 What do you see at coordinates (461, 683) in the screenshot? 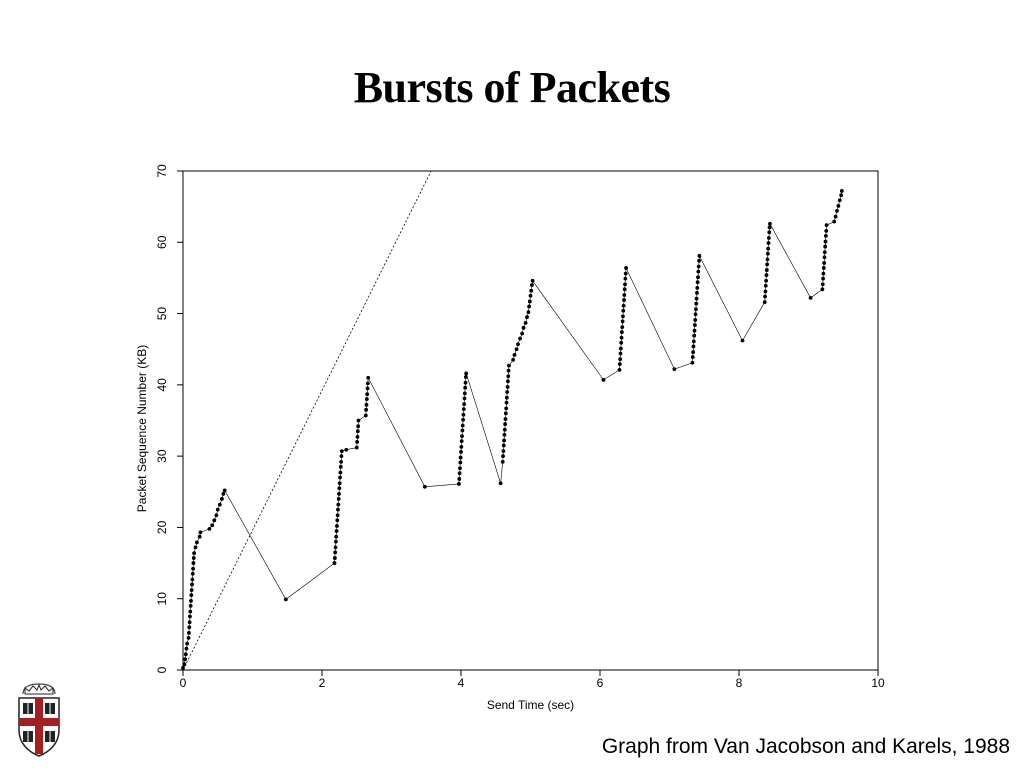
I see `x-tick-label: 4` at bounding box center [461, 683].